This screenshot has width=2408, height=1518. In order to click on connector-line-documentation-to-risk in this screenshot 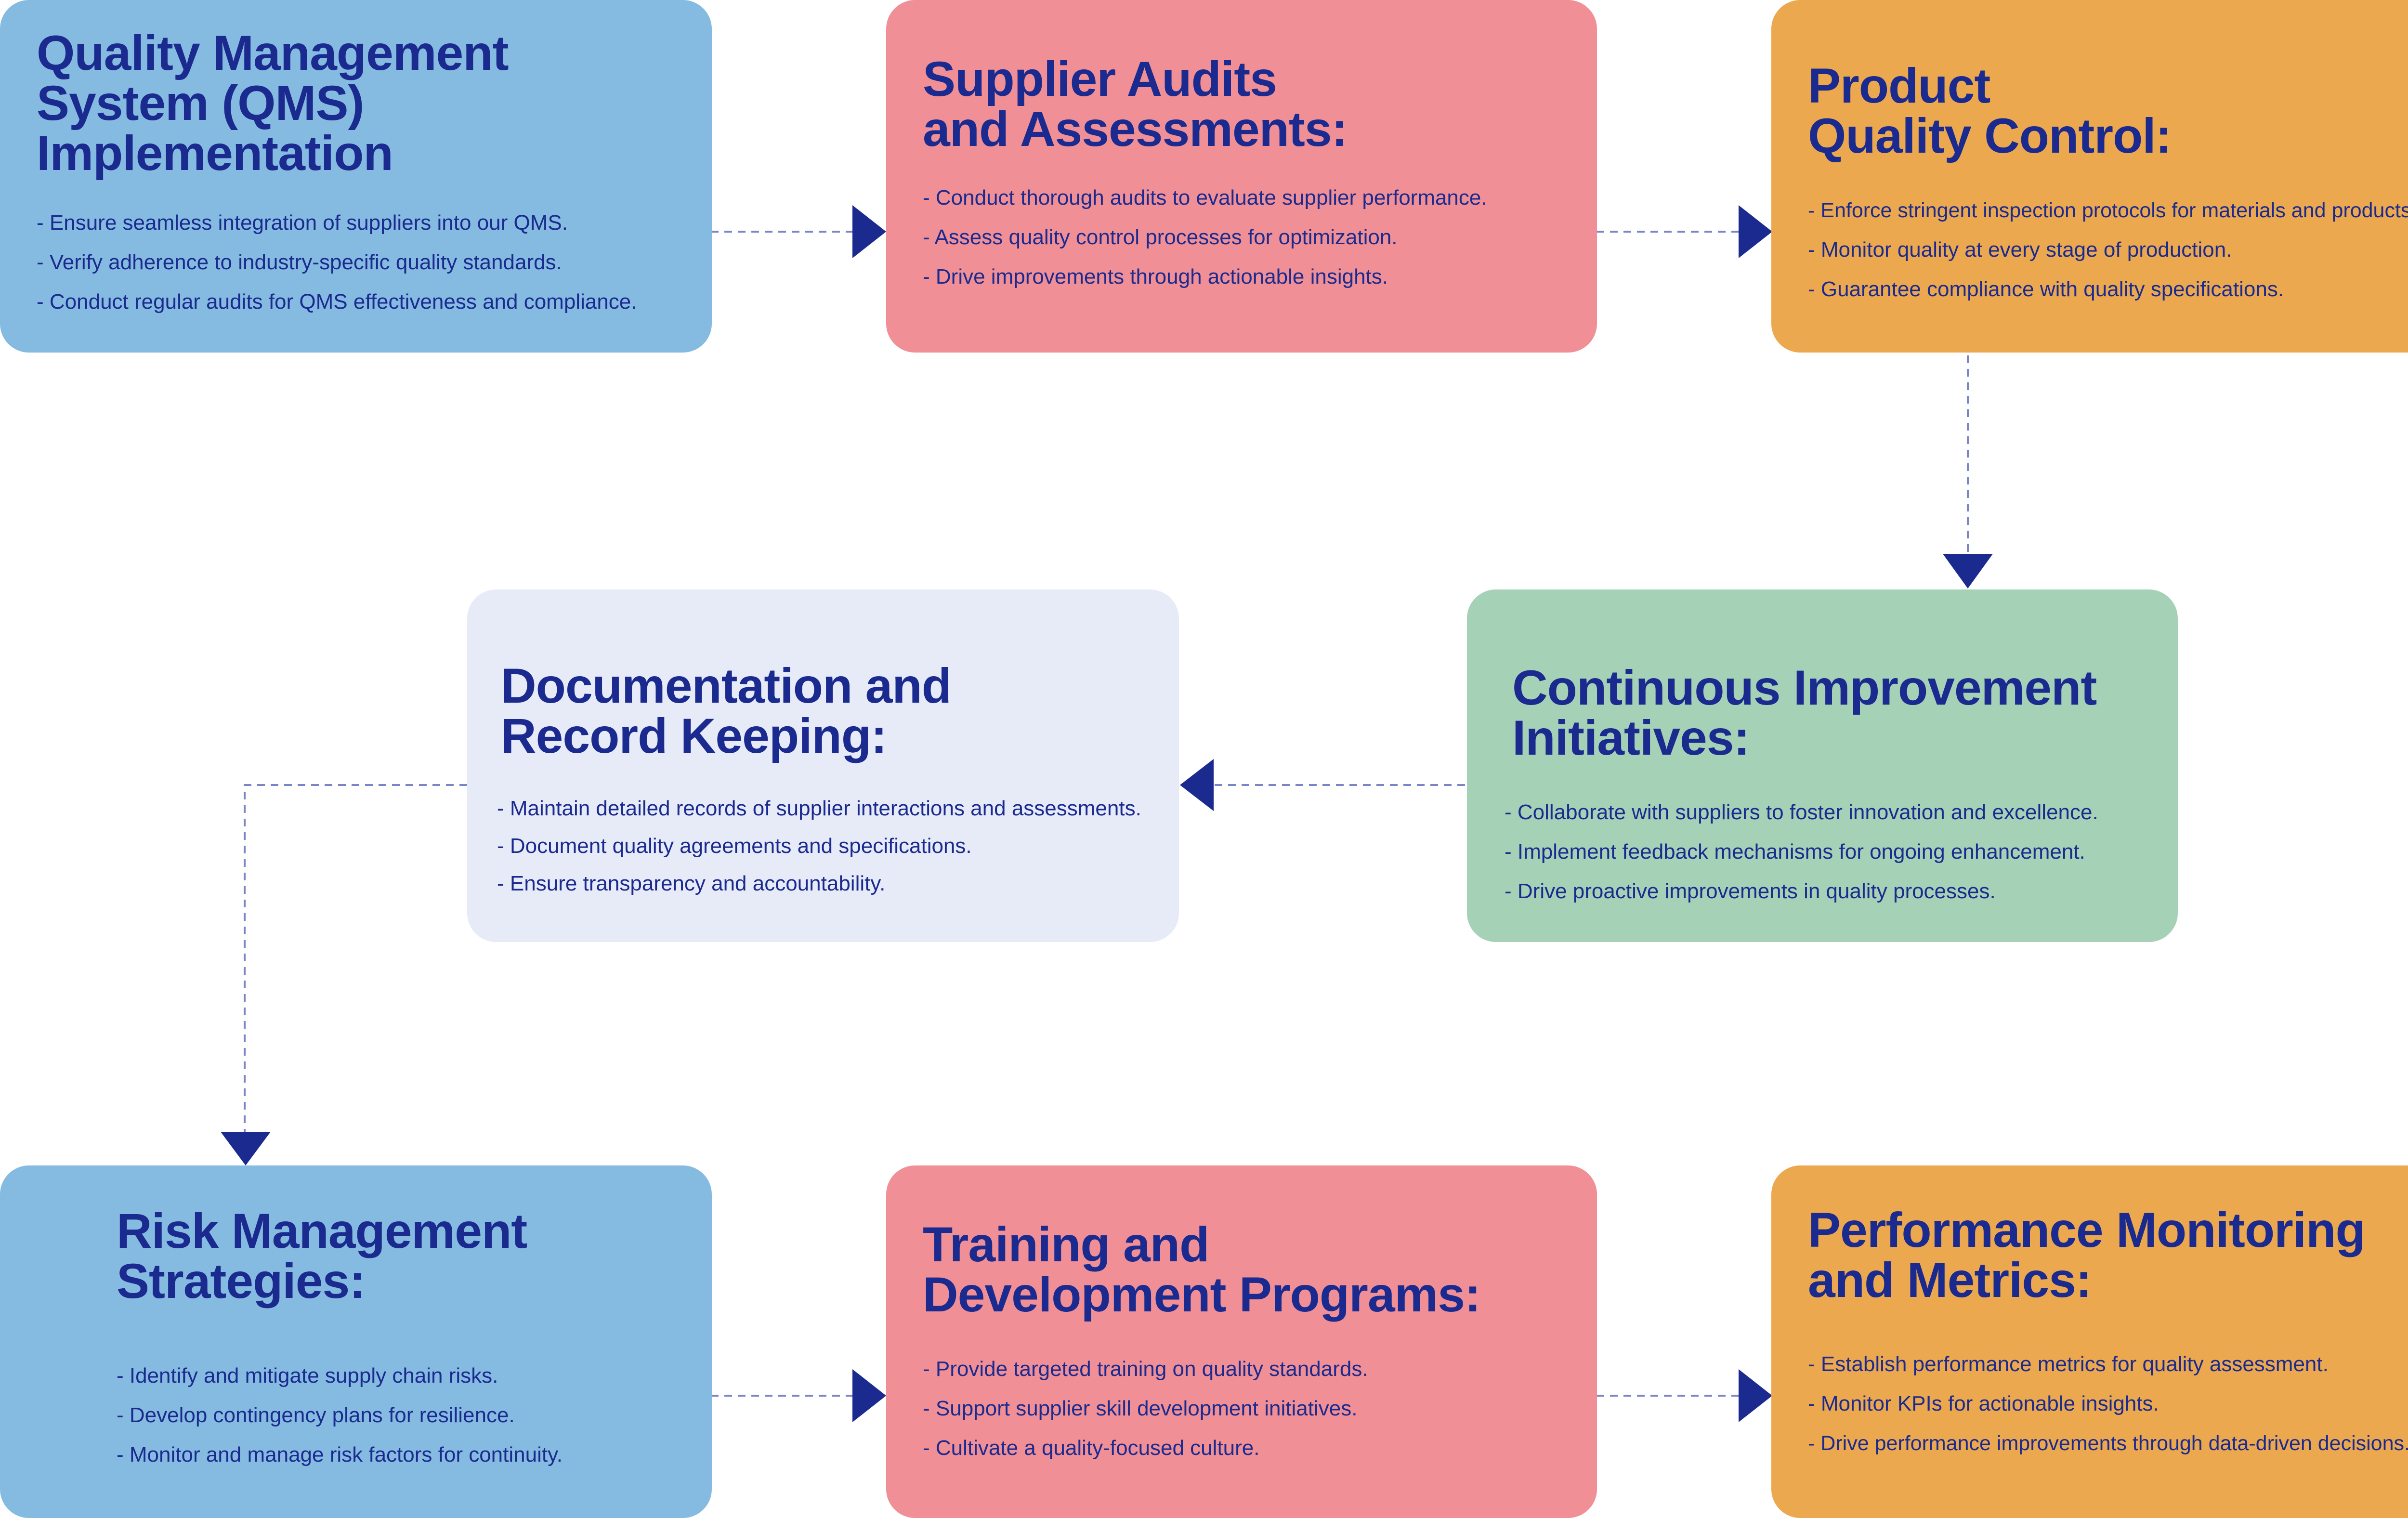, I will do `click(355, 958)`.